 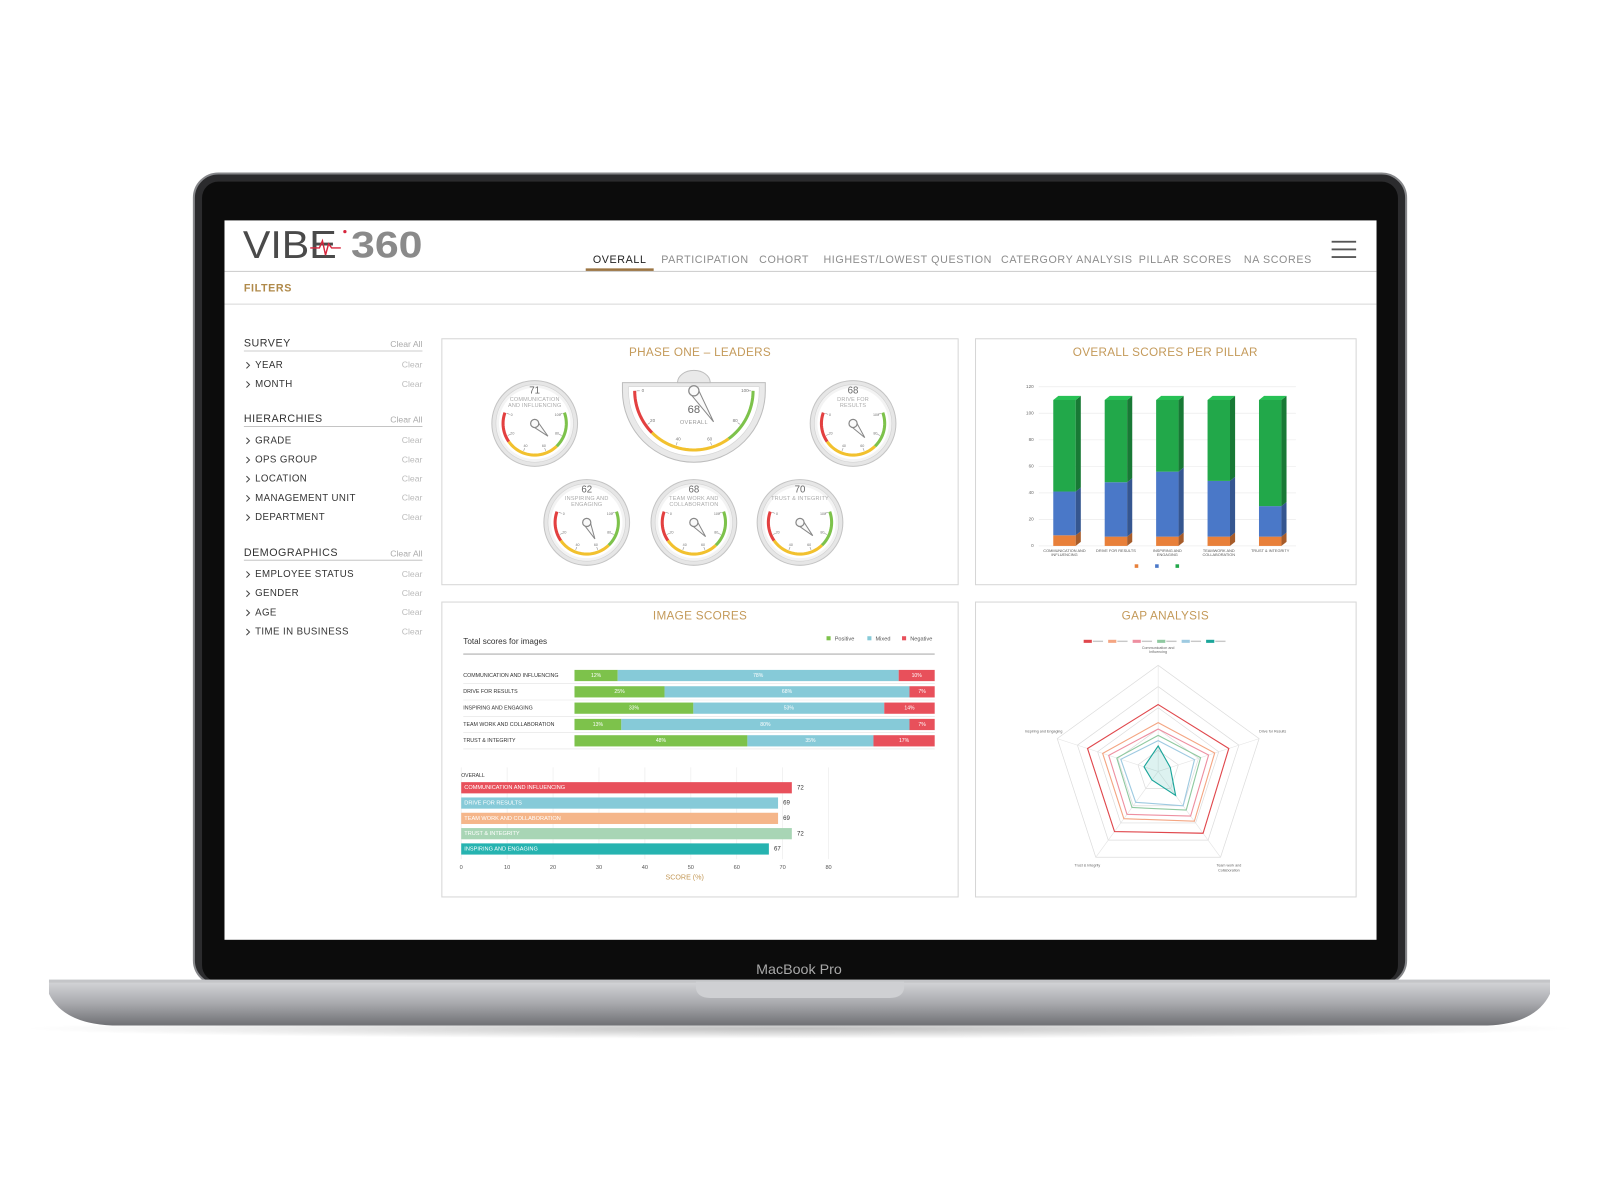 What do you see at coordinates (765, 725) in the screenshot?
I see `bar-value-label: 80%` at bounding box center [765, 725].